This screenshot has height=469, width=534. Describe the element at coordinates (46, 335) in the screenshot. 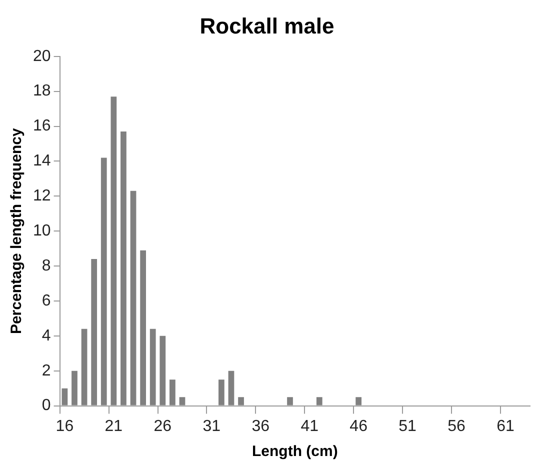

I see `y-tick-label: 4` at that location.